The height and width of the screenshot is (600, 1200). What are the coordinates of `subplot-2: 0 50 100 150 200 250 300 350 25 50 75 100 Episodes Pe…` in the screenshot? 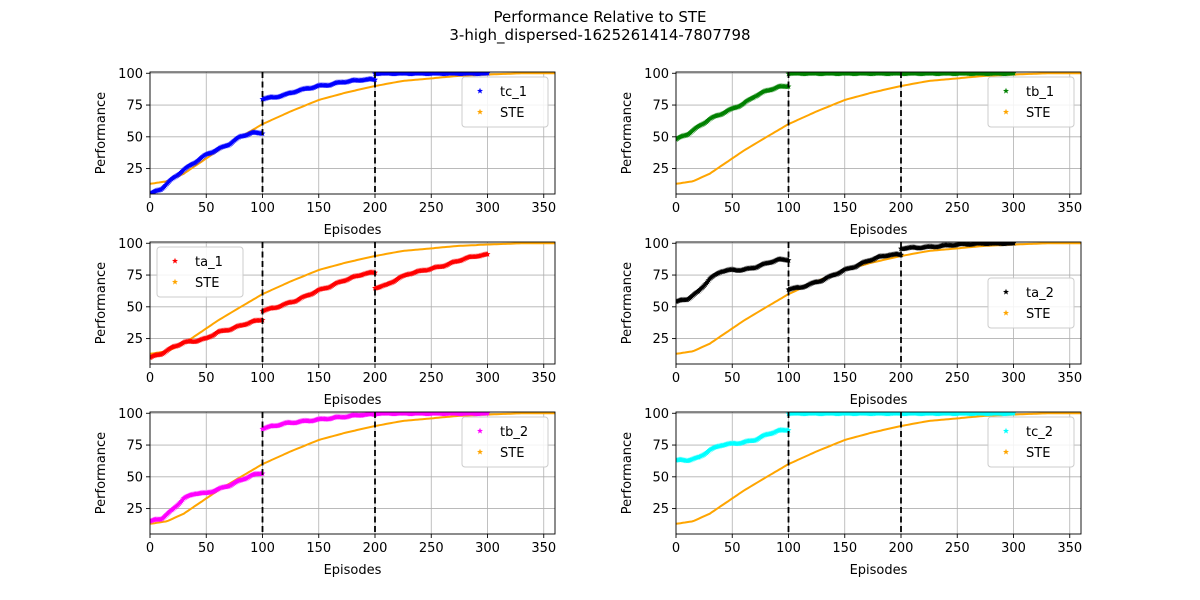 It's located at (851, 152).